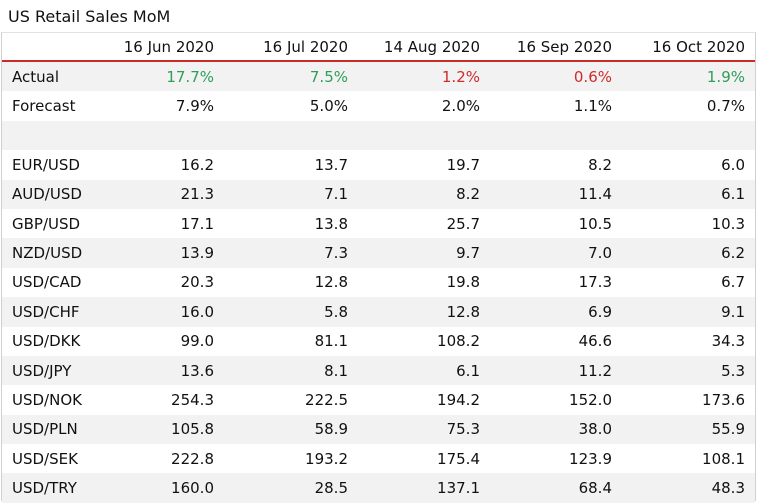 The image size is (758, 503). What do you see at coordinates (331, 164) in the screenshot?
I see `table-cell: 13.7` at bounding box center [331, 164].